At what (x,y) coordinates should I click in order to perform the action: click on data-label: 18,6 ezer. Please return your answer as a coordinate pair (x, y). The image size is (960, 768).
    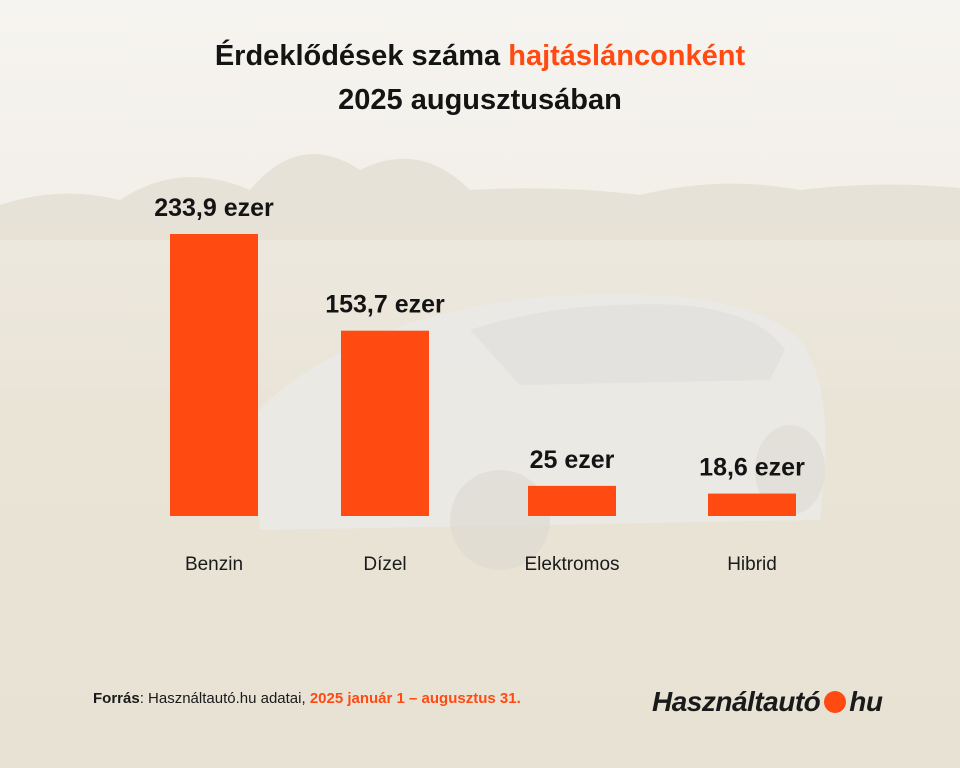
    Looking at the image, I should click on (752, 468).